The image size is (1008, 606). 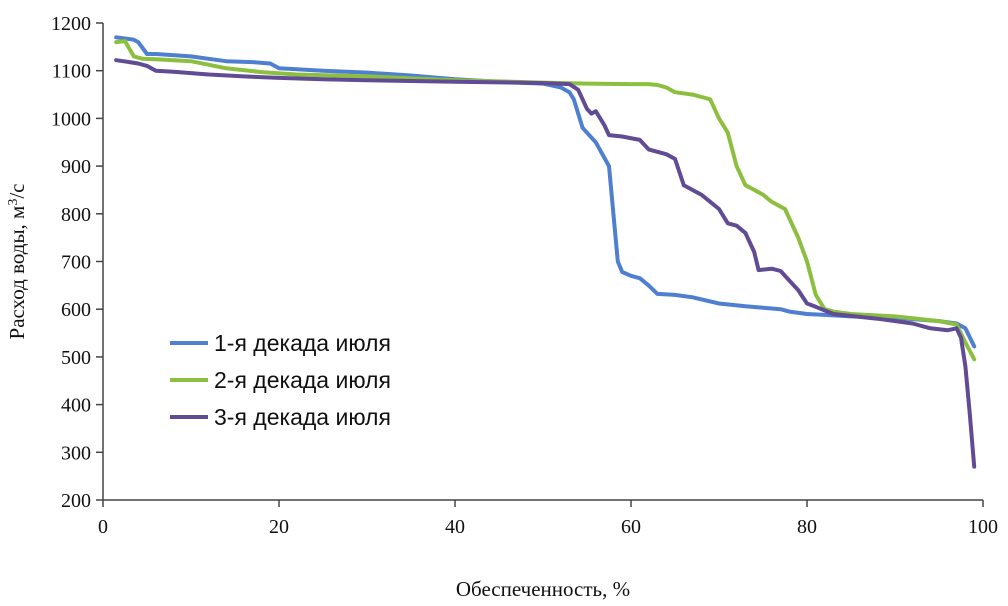 What do you see at coordinates (103, 527) in the screenshot?
I see `x-tick-label: 0` at bounding box center [103, 527].